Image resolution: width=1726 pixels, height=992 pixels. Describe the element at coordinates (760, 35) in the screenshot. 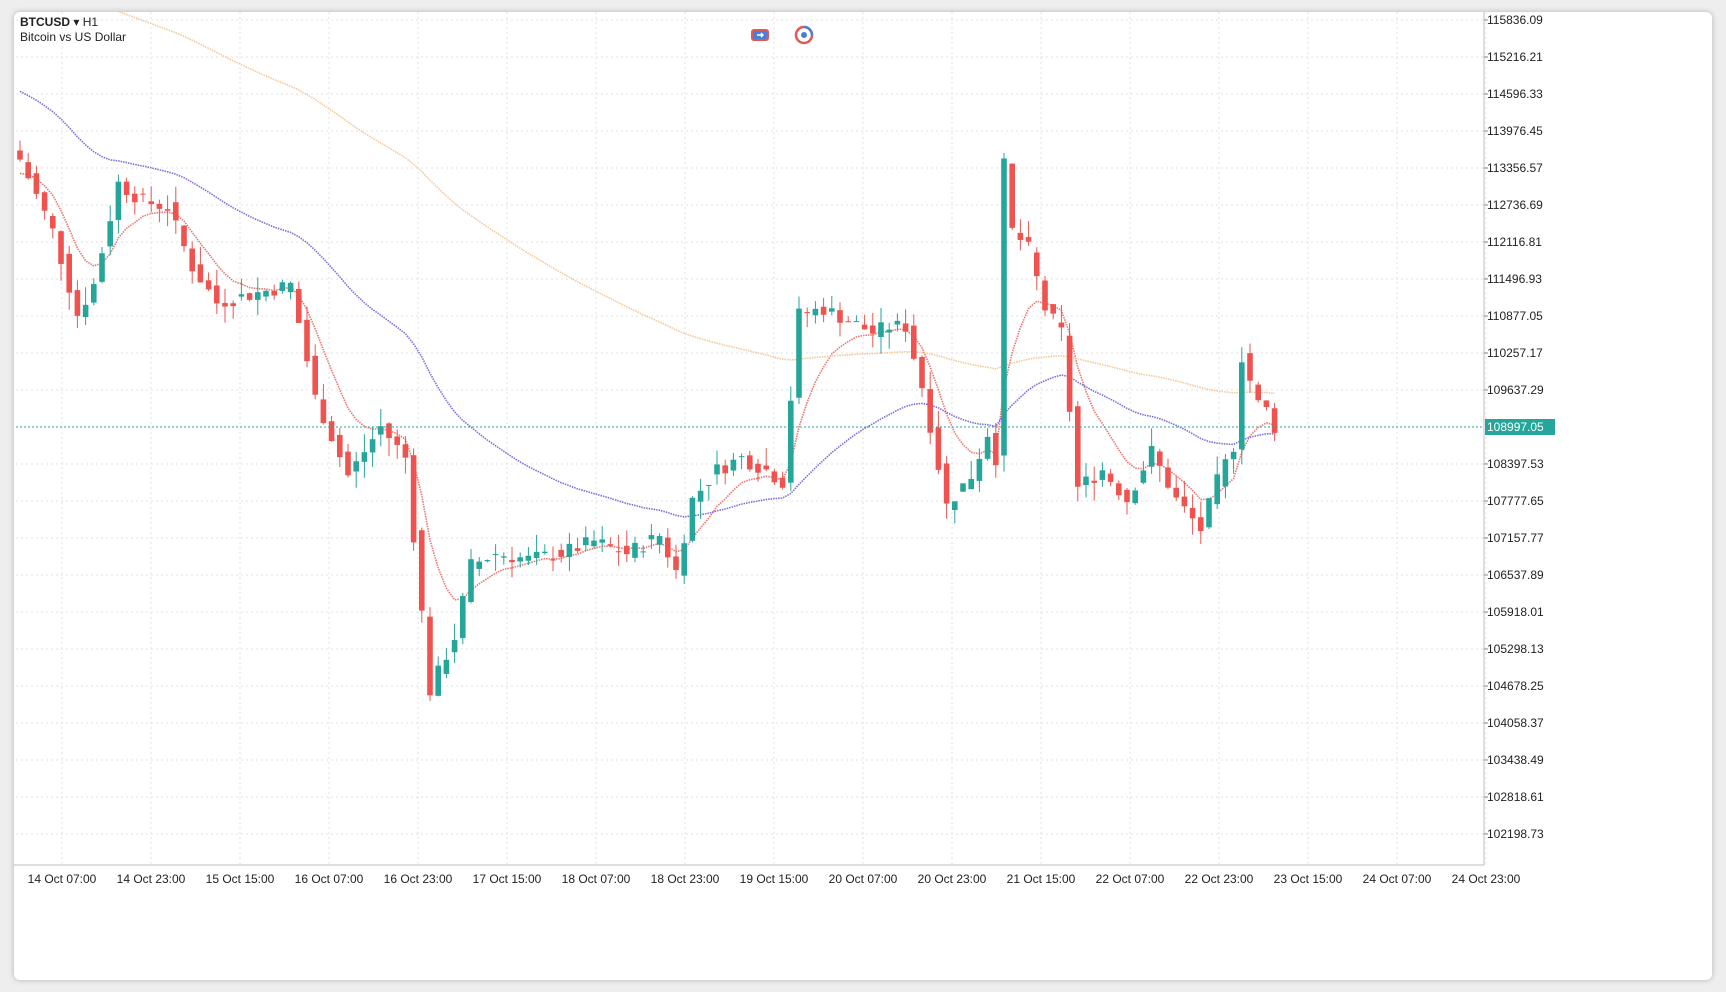

I see `ea-switch-icon` at that location.